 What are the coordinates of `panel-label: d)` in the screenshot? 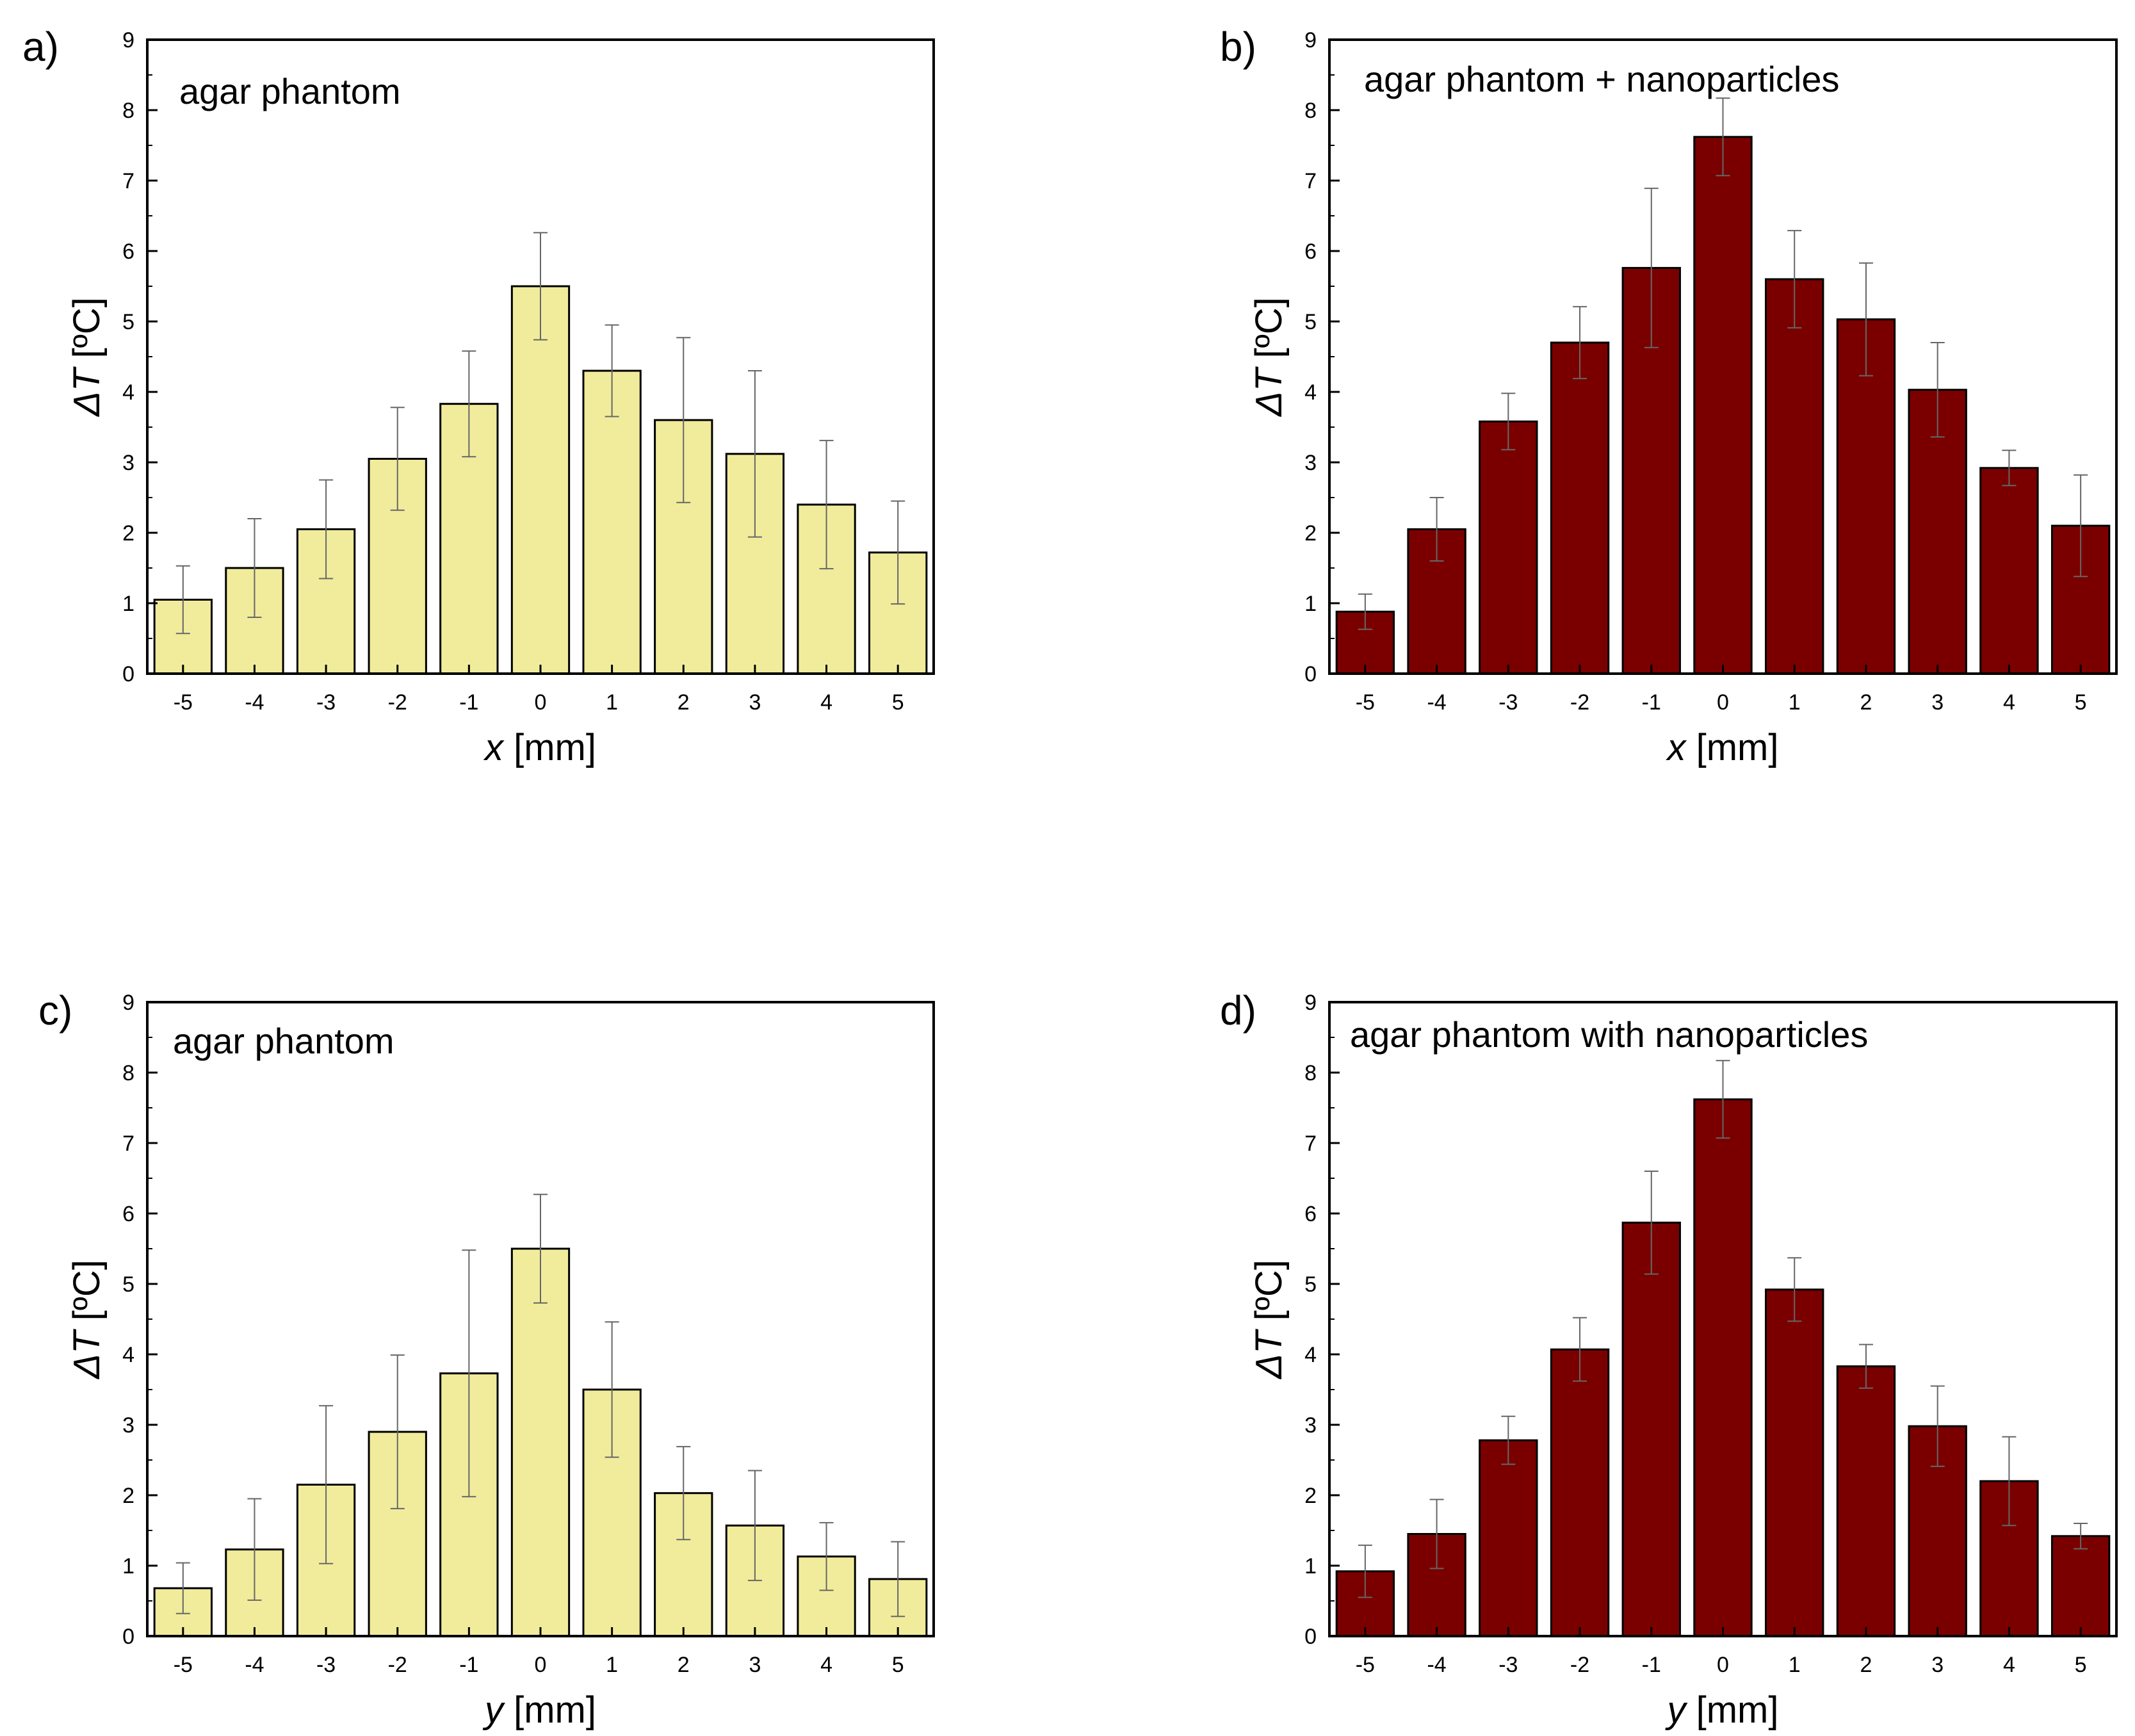 It's located at (1238, 1011).